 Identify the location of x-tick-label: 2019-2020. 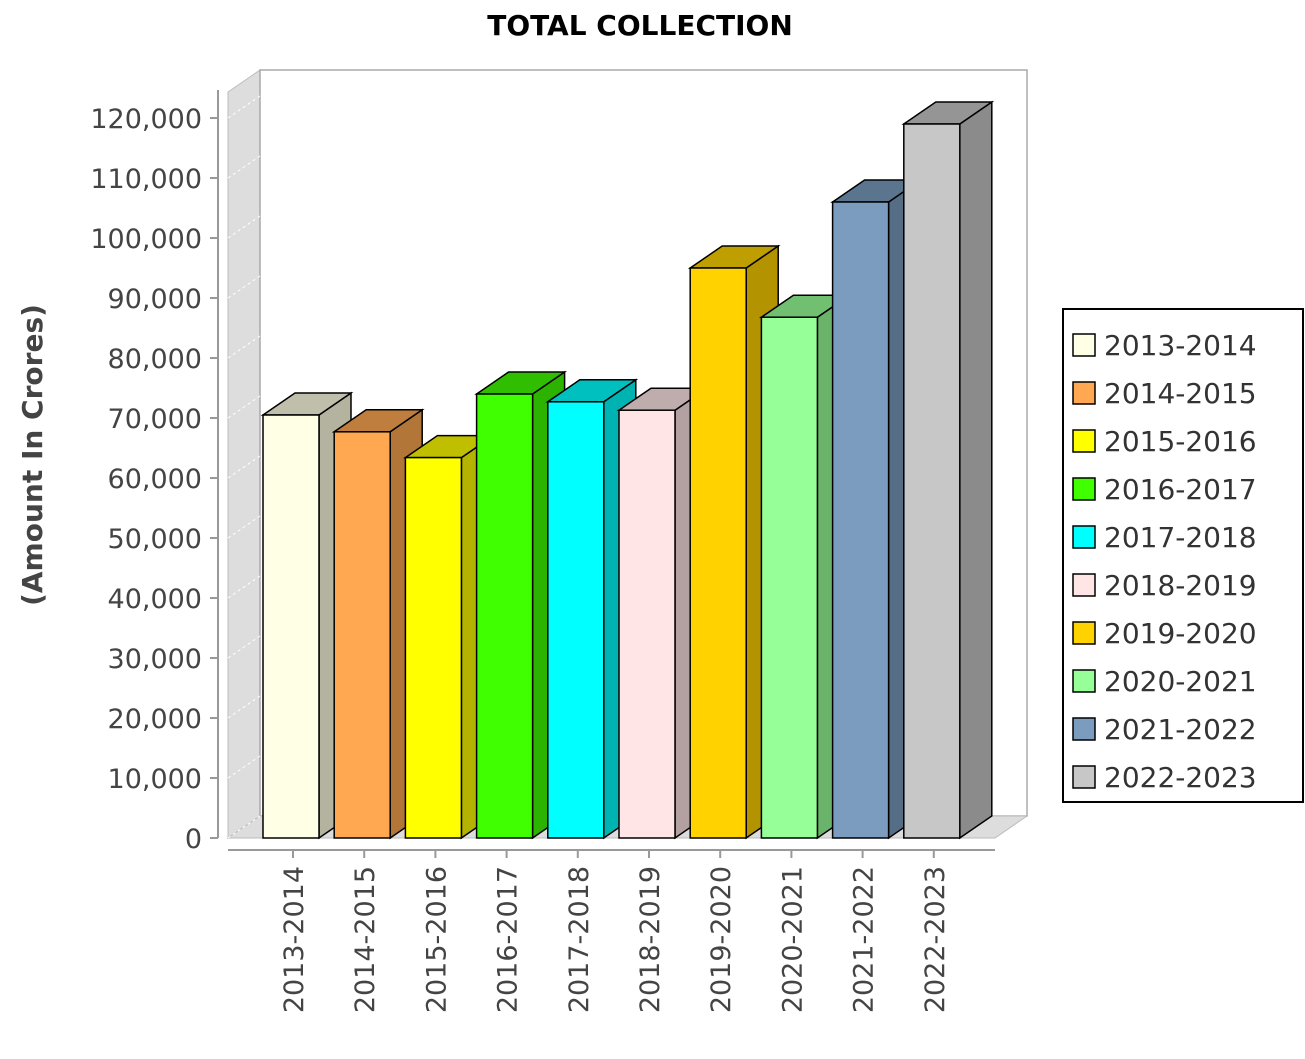
(721, 939).